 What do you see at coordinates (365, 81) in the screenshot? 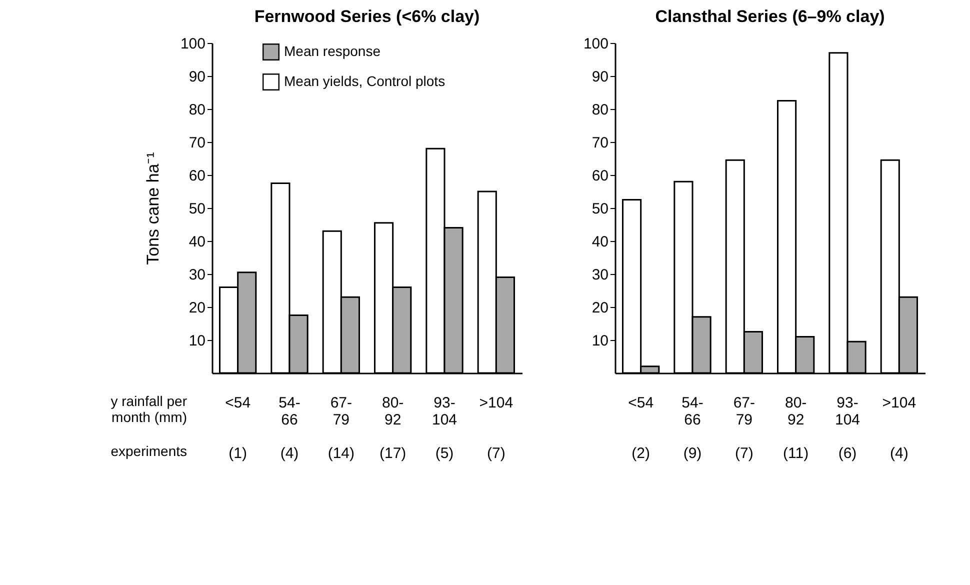
I see `legend-label: Mean yields, Control plots` at bounding box center [365, 81].